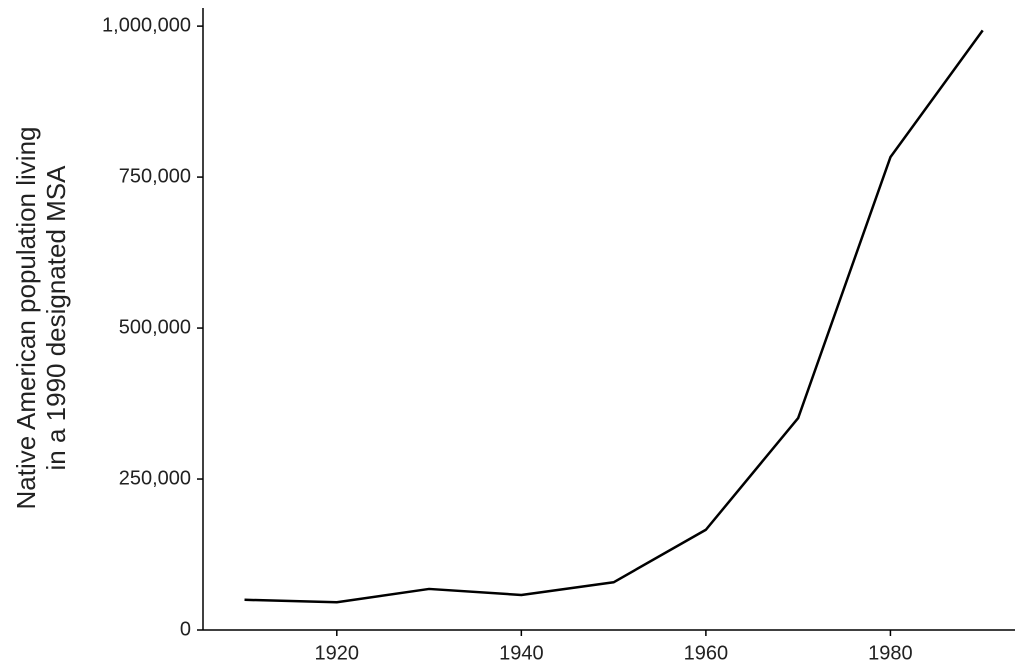  Describe the element at coordinates (706, 653) in the screenshot. I see `x-tick-label: 1960` at that location.